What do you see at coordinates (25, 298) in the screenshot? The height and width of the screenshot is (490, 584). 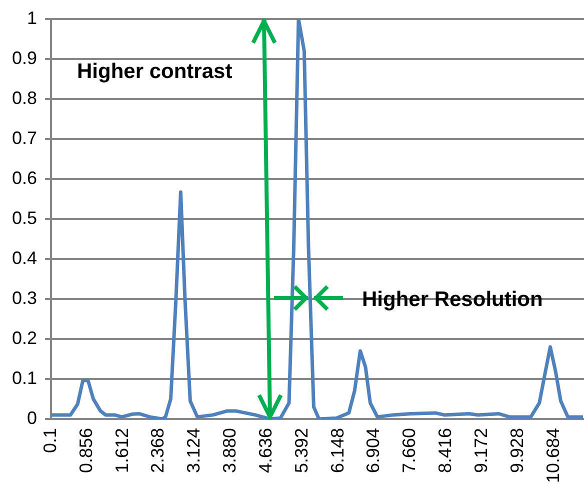 I see `y-tick-label: 0.3` at bounding box center [25, 298].